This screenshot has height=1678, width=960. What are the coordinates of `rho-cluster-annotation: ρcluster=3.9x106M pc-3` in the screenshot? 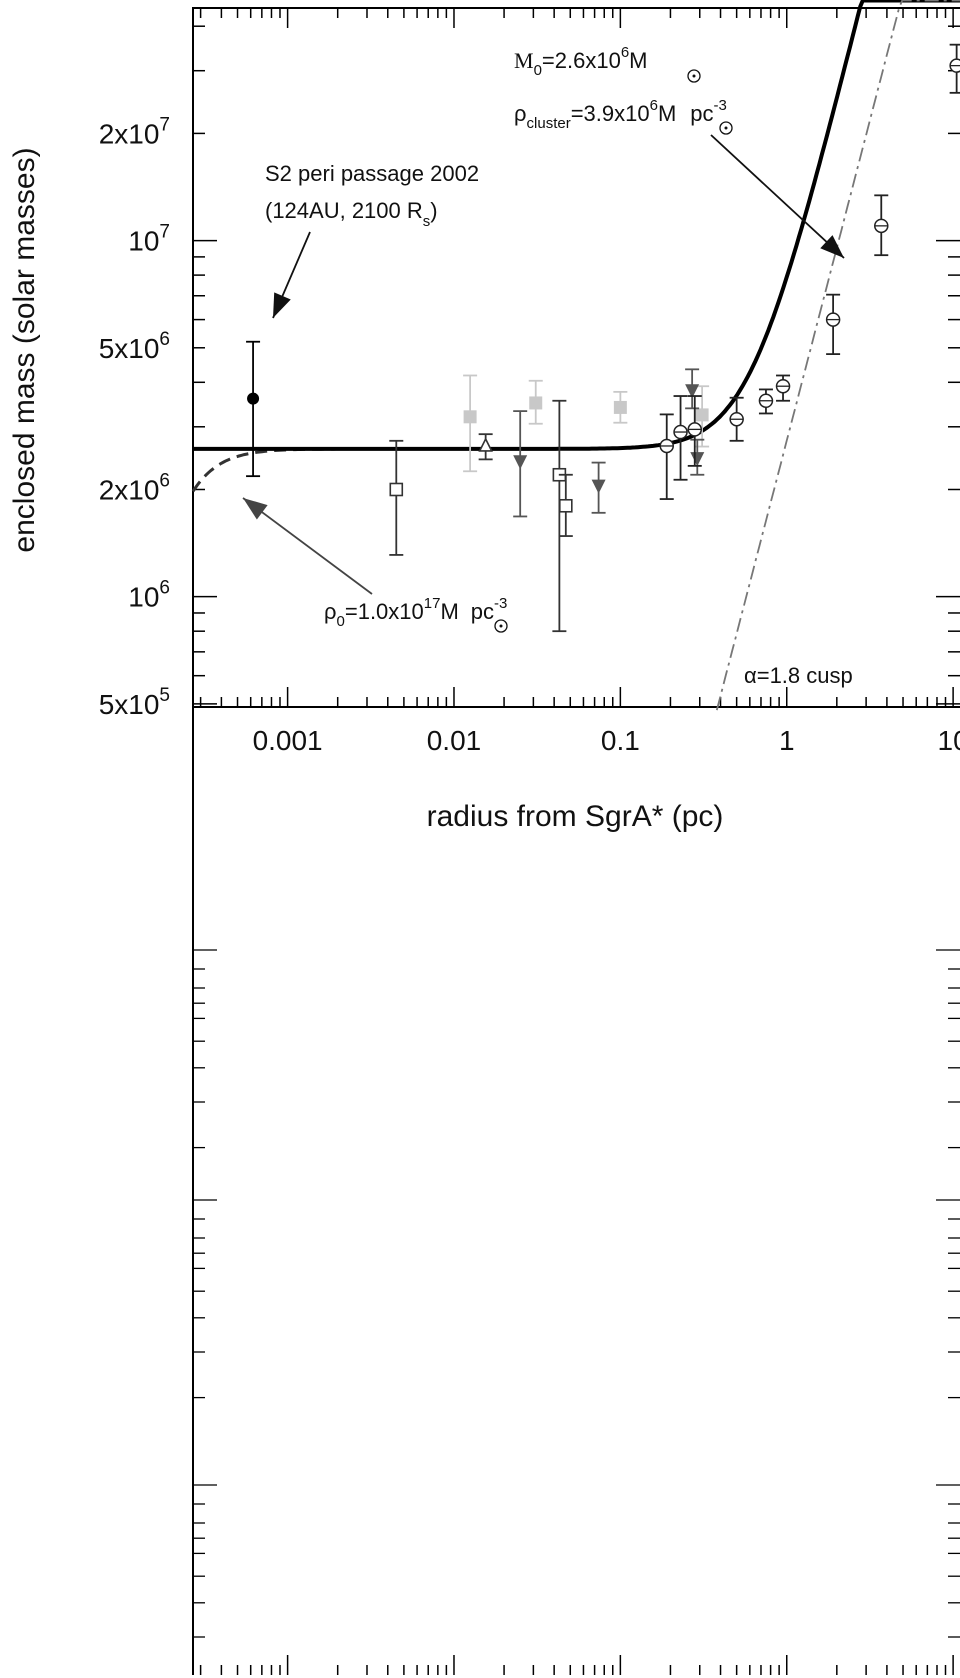 It's located at (620, 114).